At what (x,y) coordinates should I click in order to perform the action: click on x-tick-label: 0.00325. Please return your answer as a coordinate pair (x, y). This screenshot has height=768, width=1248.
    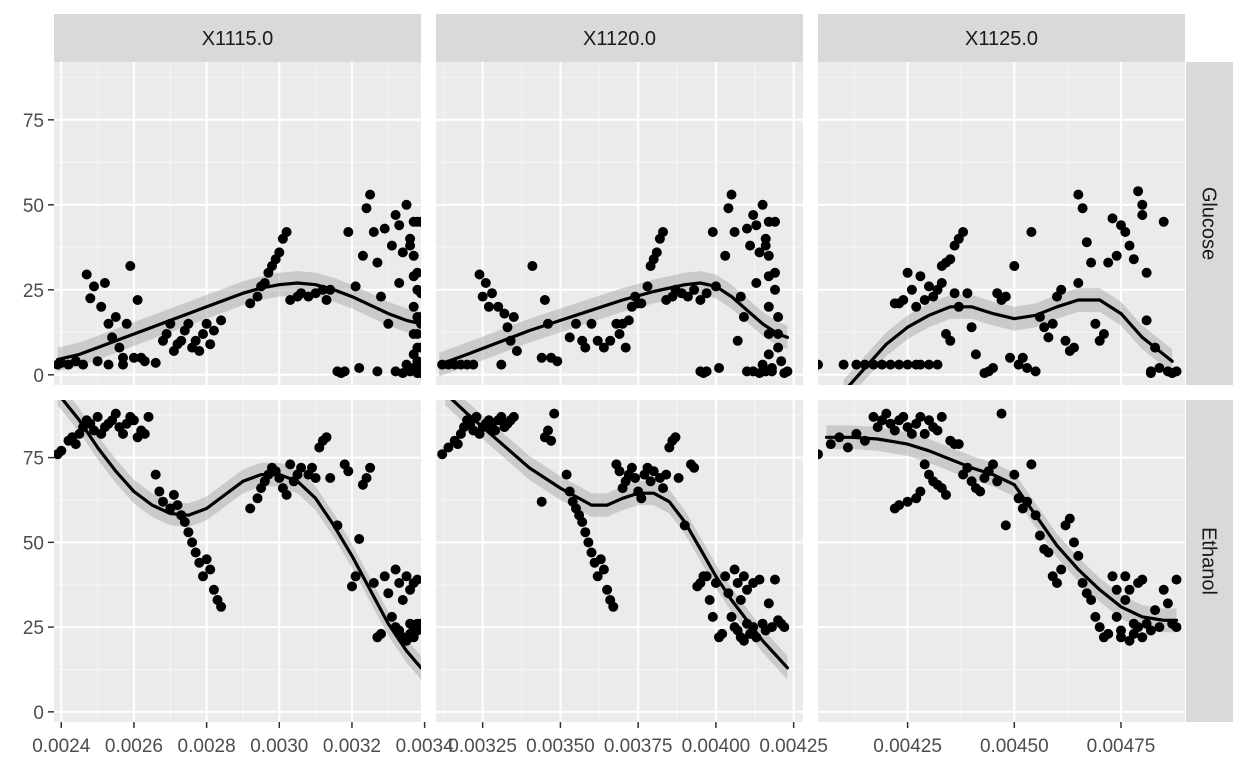
    Looking at the image, I should click on (482, 746).